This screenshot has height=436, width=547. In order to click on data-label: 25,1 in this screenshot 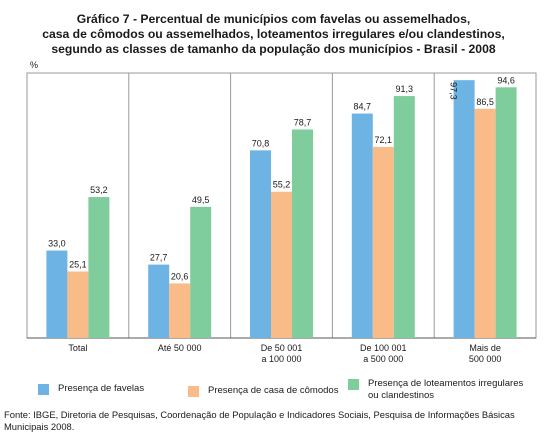, I will do `click(78, 264)`.